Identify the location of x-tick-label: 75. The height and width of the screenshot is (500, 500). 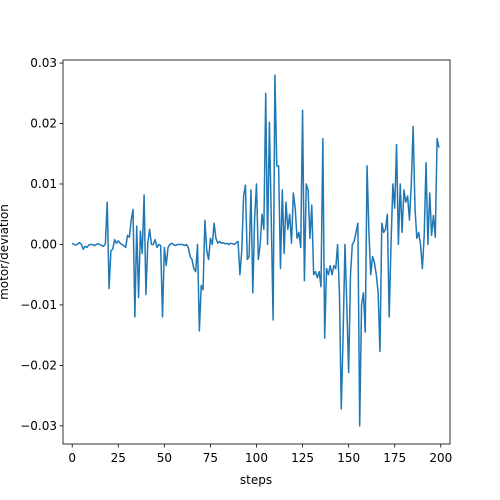
(210, 458).